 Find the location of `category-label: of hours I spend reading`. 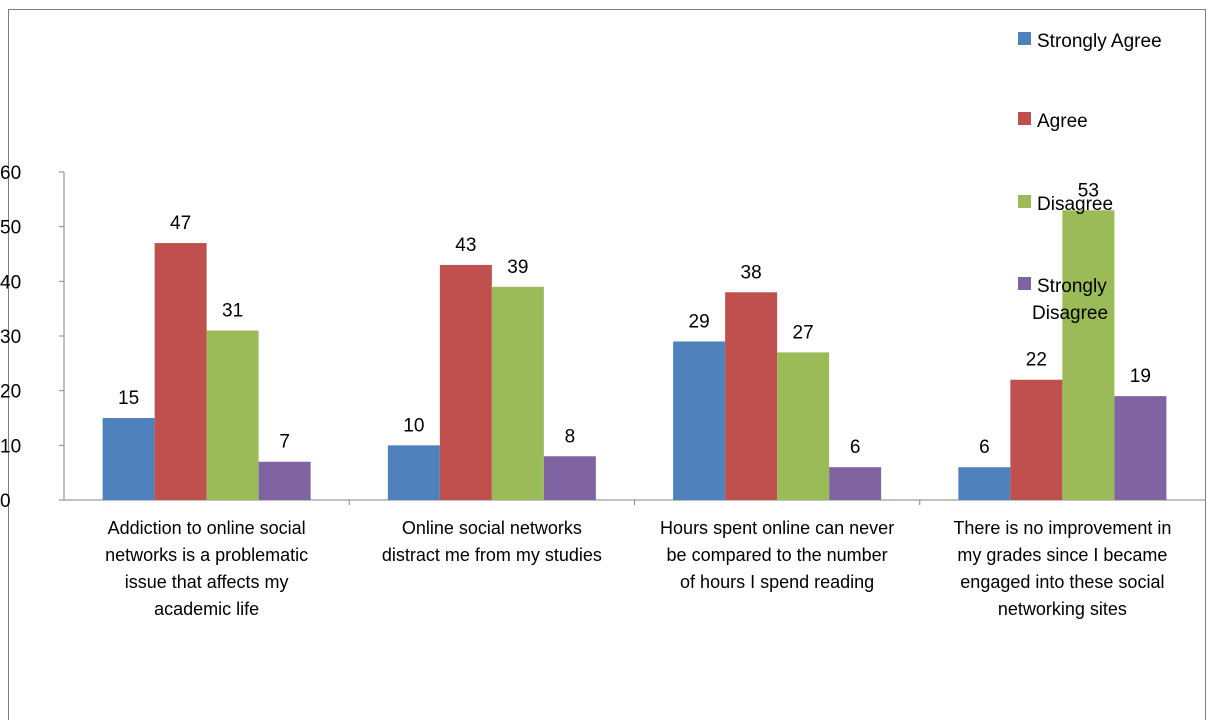

category-label: of hours I spend reading is located at coordinates (777, 582).